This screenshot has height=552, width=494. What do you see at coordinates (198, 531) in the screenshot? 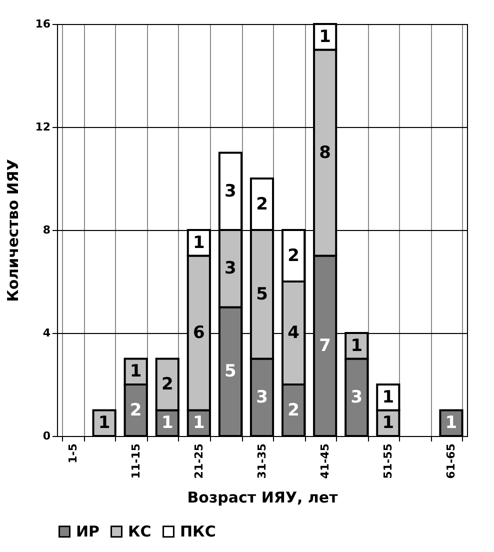
I see `legend-label: ПКС` at bounding box center [198, 531].